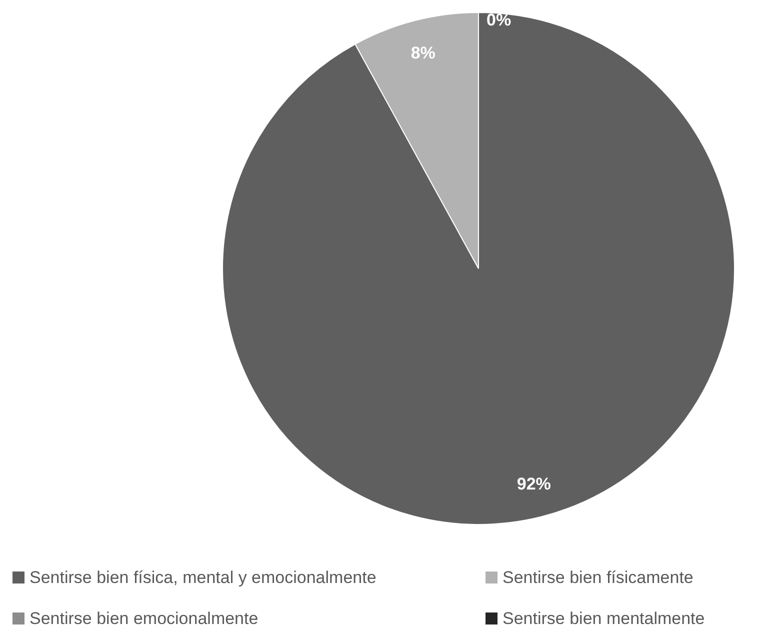 The image size is (772, 632). I want to click on data-label: 92%, so click(533, 484).